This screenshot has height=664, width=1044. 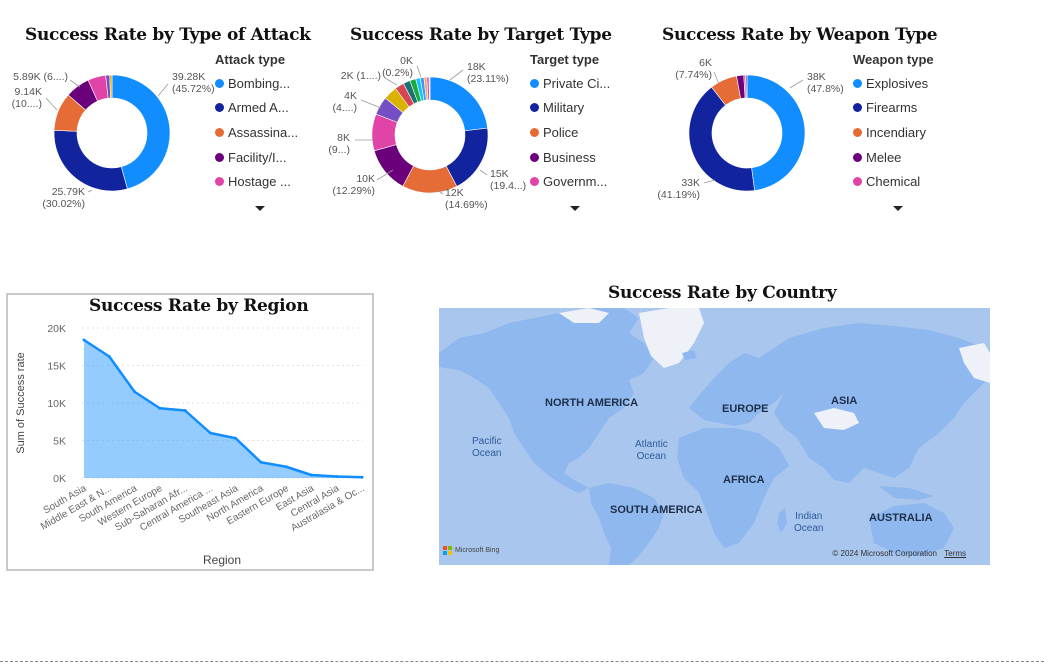 I want to click on chart-title: Success Rate by Target Type, so click(x=481, y=35).